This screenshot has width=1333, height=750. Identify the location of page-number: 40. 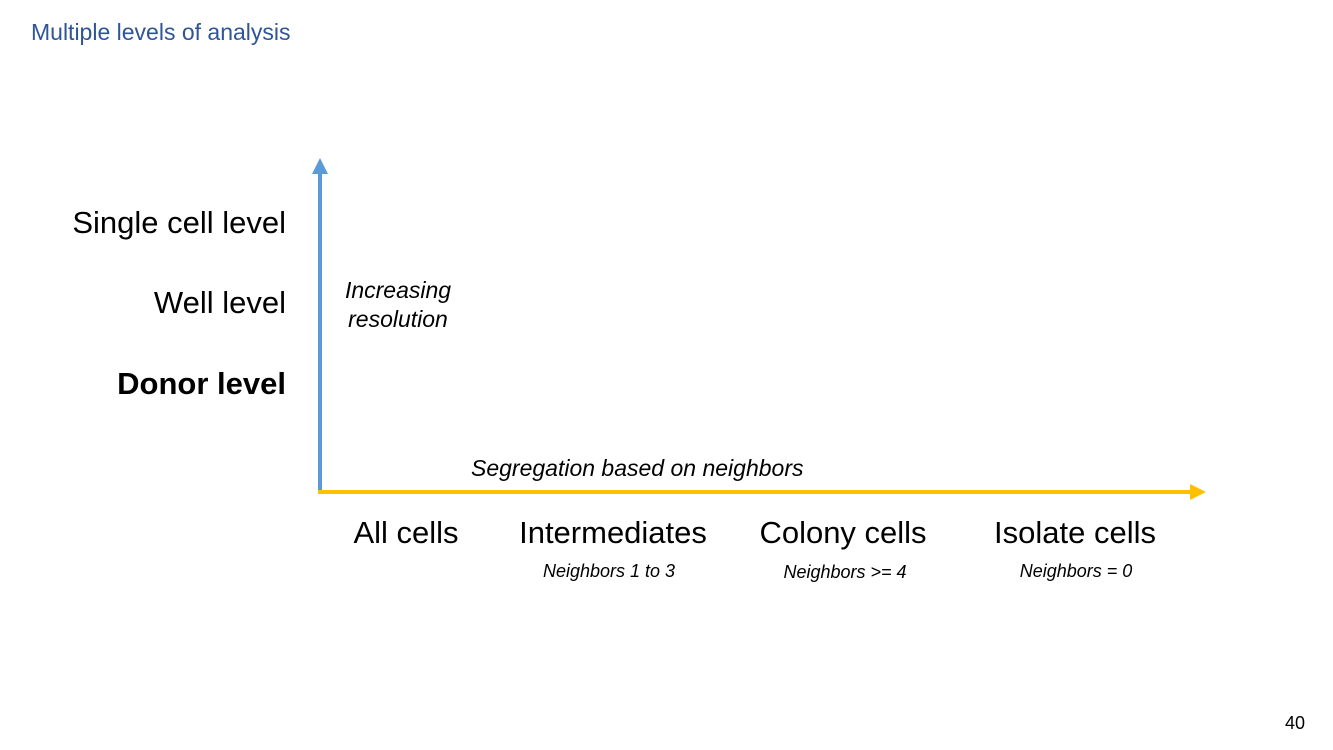
(1294, 723).